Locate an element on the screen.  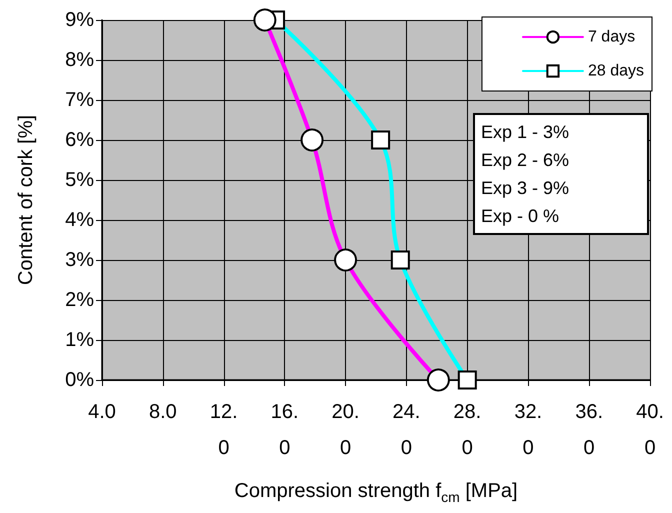
x-tick-label: 40.0 is located at coordinates (650, 430).